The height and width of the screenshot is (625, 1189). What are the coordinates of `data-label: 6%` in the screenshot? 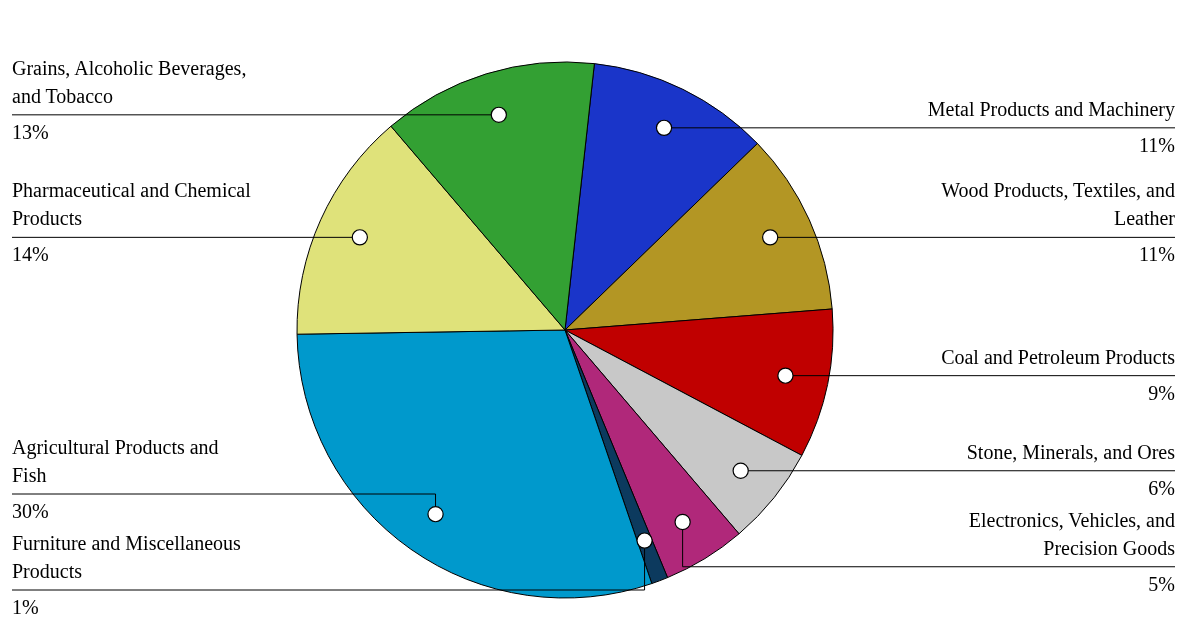 It's located at (1161, 487).